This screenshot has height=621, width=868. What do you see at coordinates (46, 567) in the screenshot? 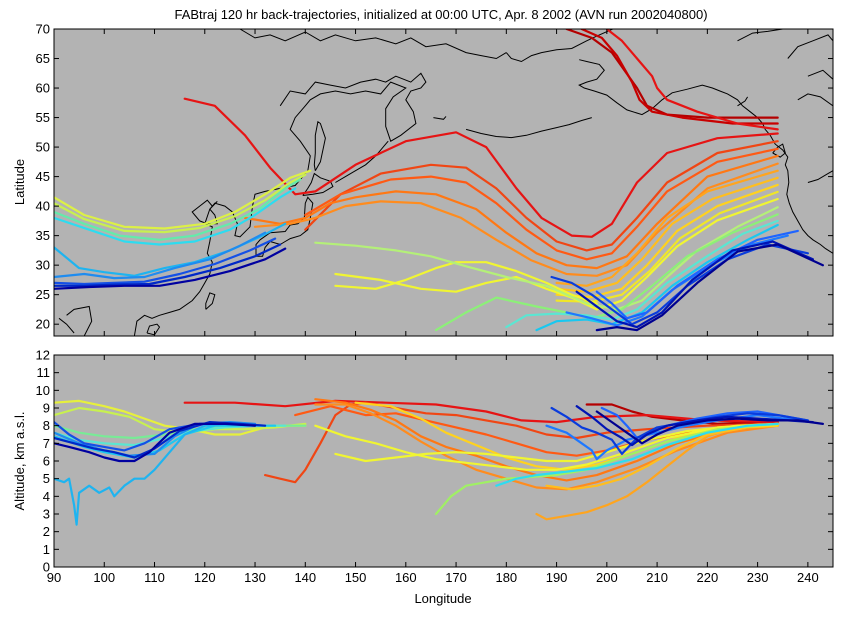
I see `y-tick-label: 0` at bounding box center [46, 567].